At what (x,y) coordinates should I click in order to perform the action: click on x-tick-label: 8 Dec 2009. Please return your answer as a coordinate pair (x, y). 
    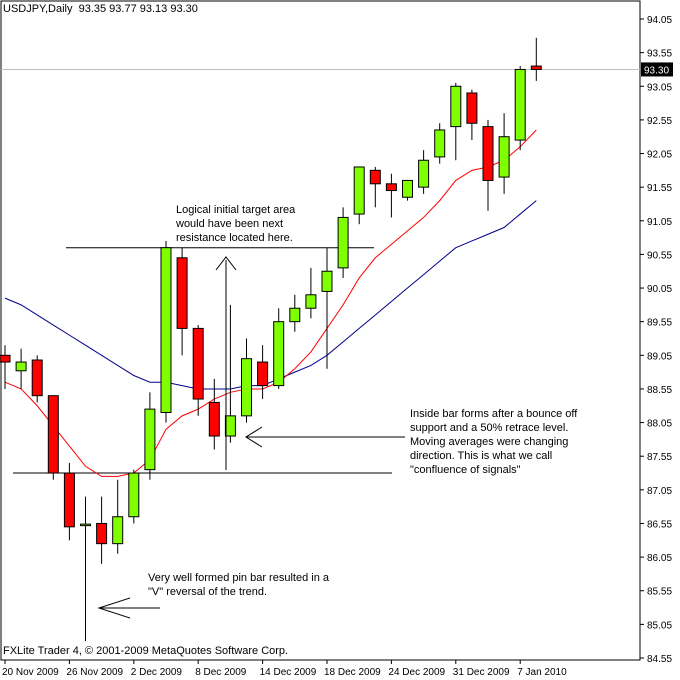
    Looking at the image, I should click on (221, 672).